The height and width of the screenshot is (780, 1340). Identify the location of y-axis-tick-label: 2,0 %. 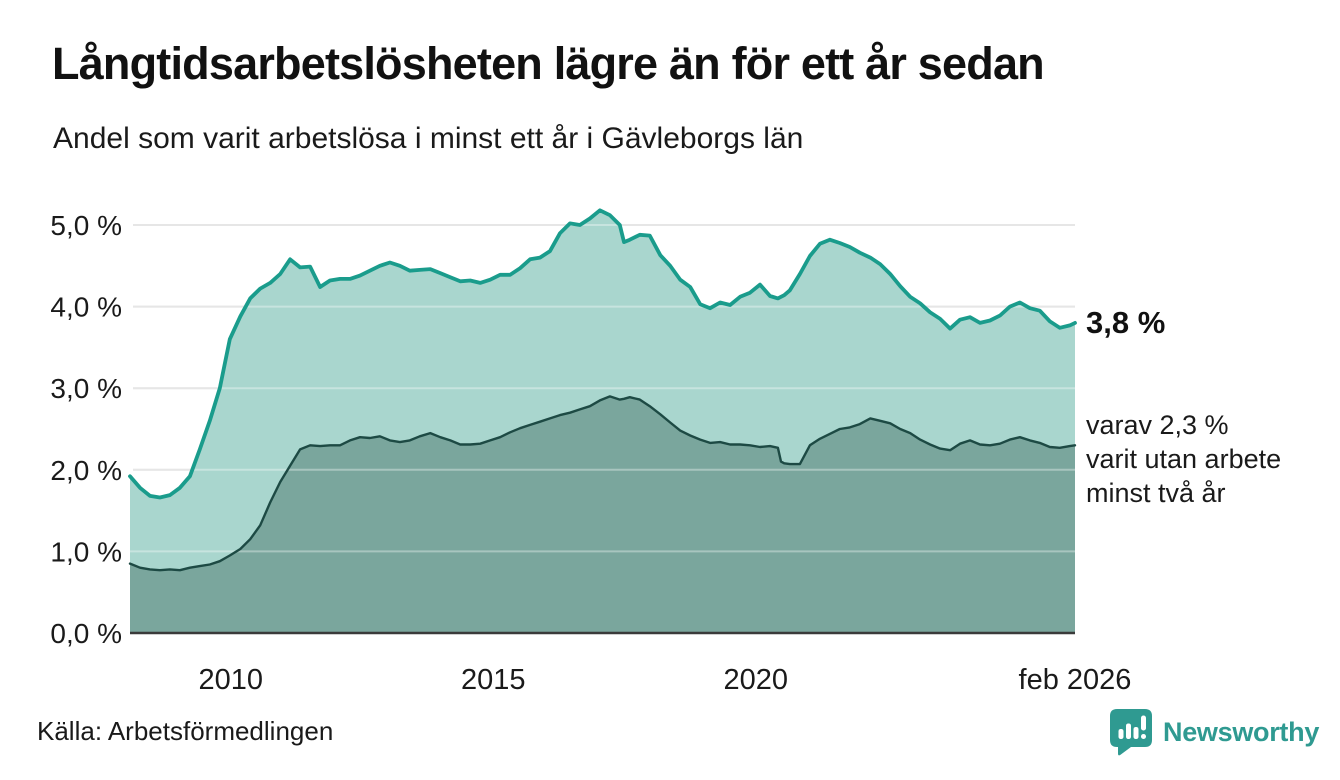
(86, 470).